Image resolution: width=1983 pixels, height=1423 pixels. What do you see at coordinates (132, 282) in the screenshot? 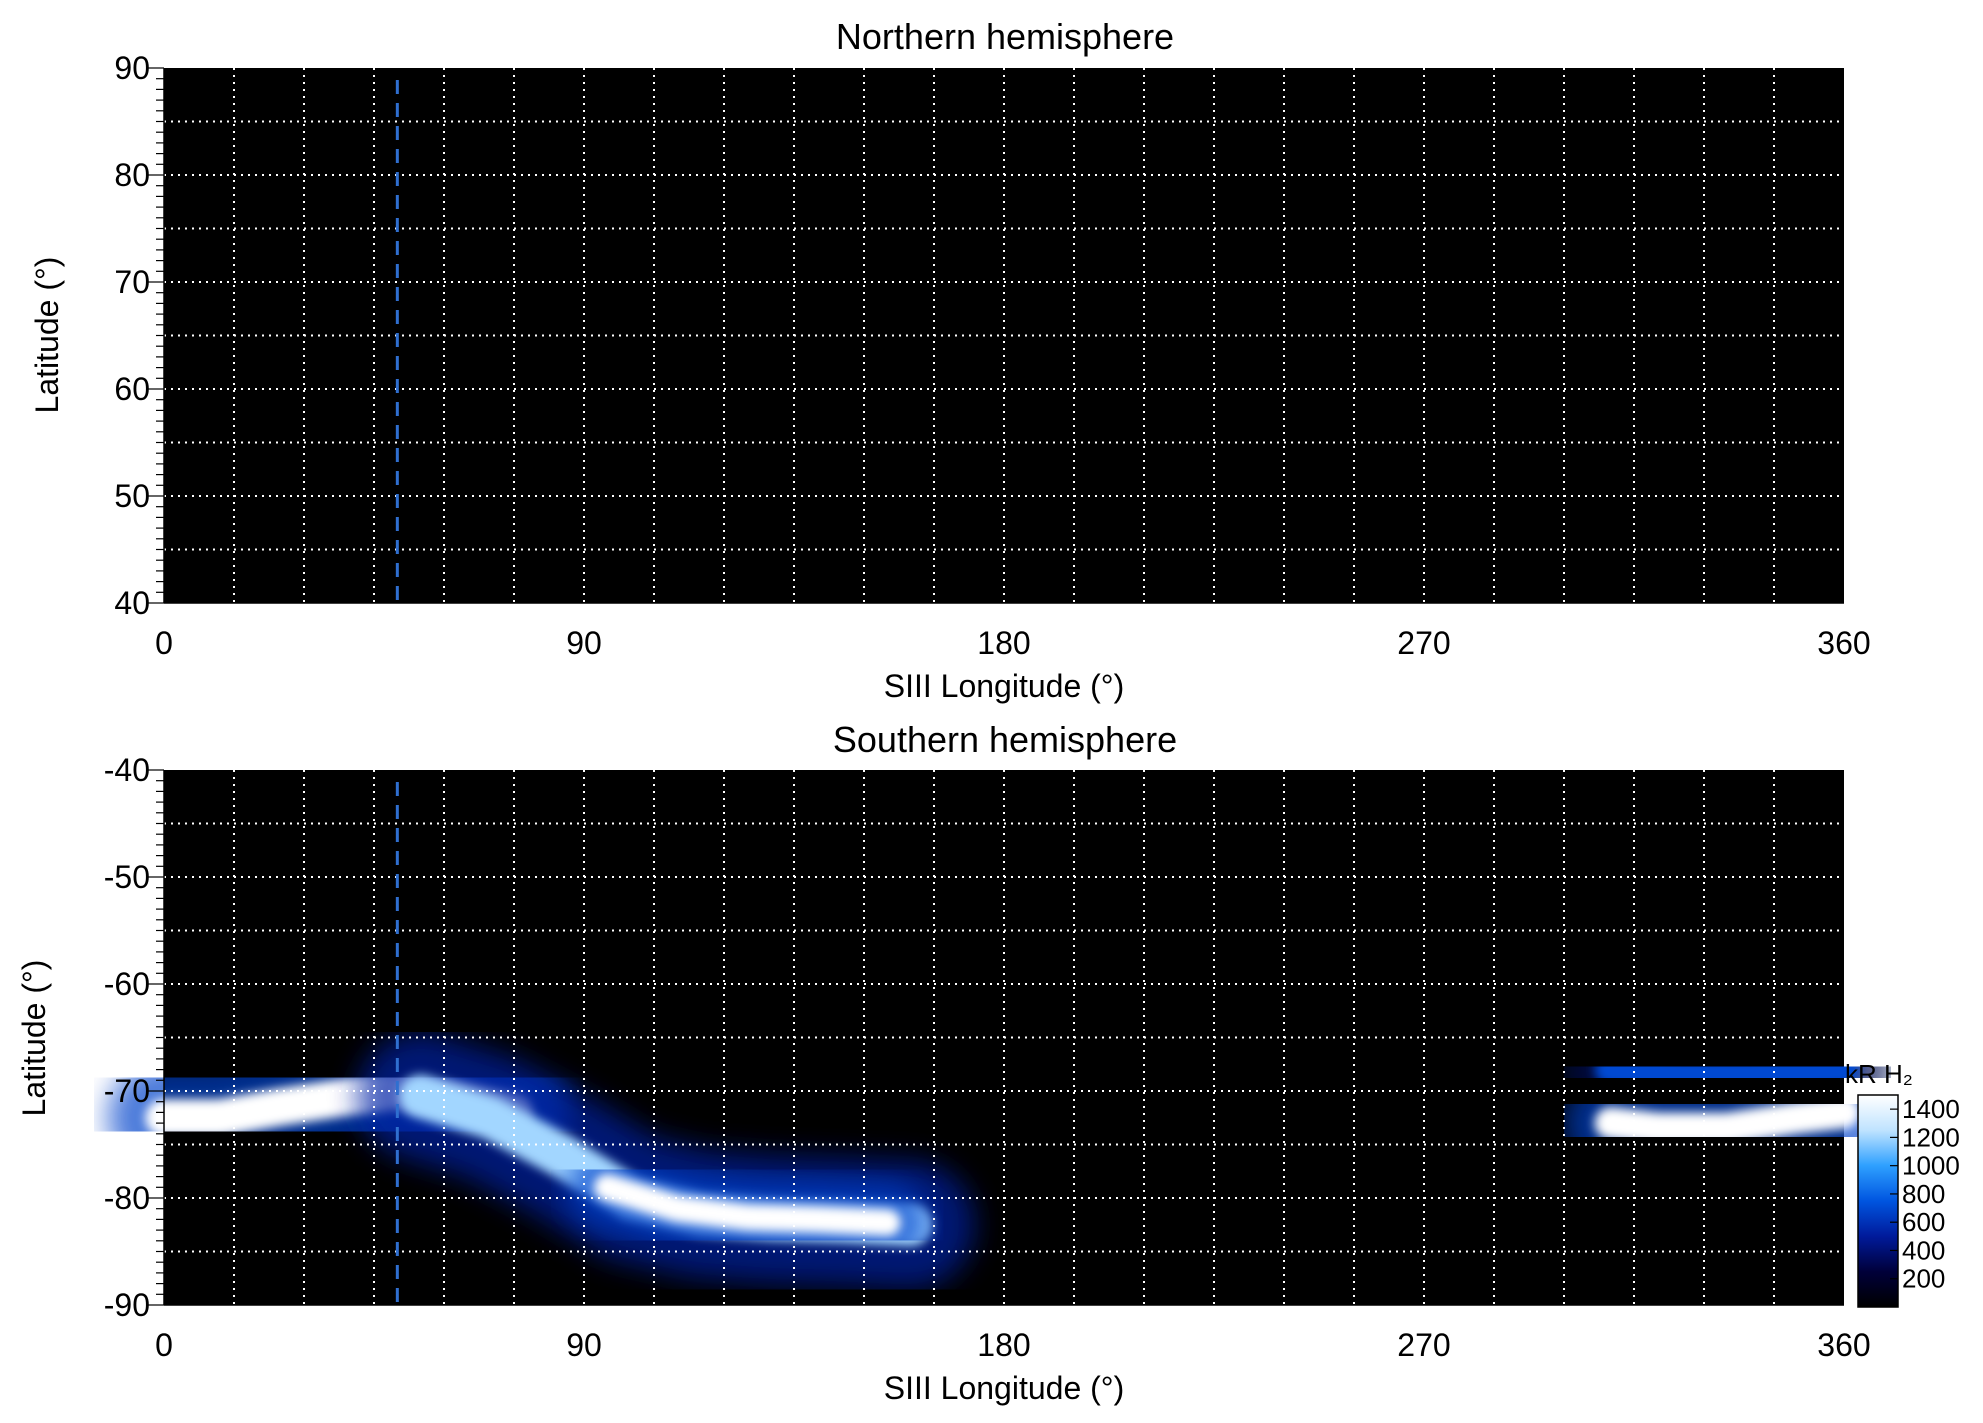
I see `y-tick-label: 70` at bounding box center [132, 282].